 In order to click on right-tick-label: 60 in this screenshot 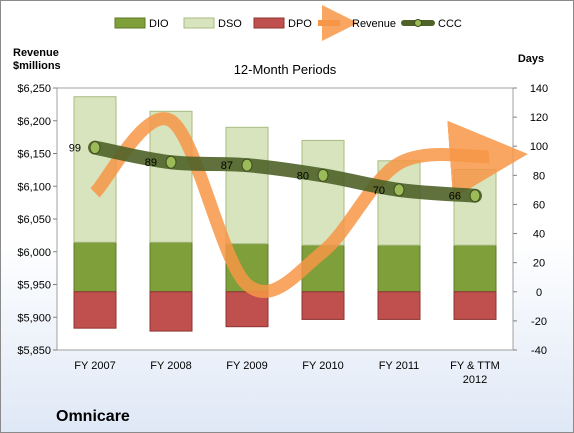, I will do `click(539, 205)`.